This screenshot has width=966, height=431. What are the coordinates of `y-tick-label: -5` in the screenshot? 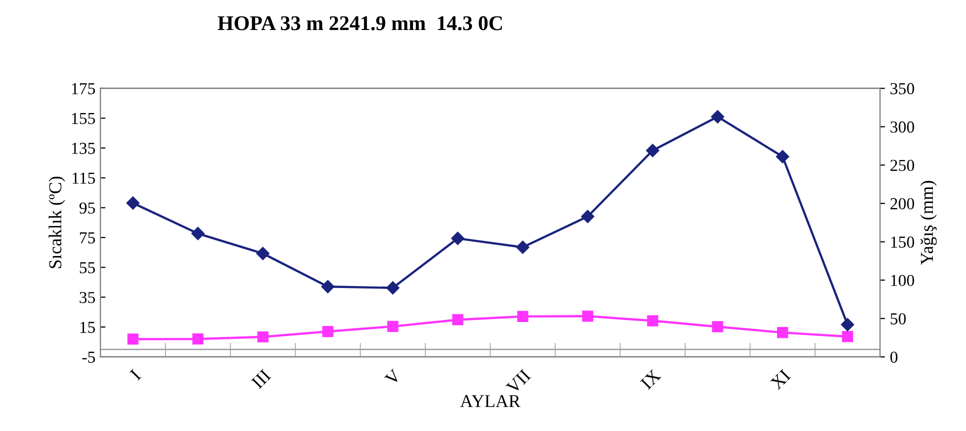 It's located at (88, 357).